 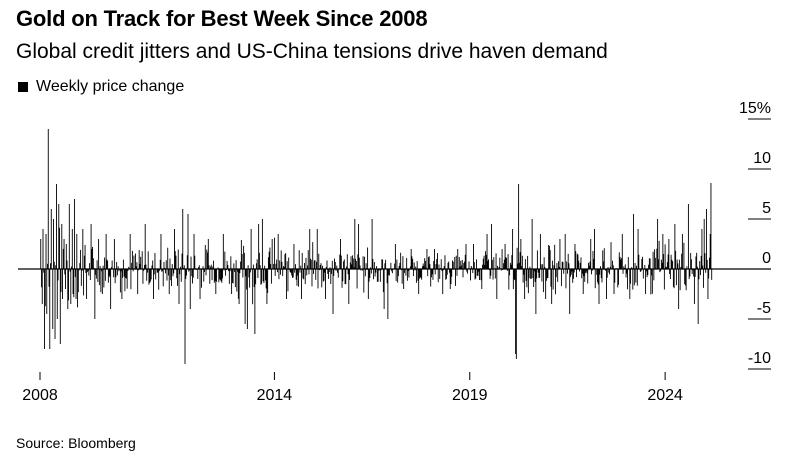 I want to click on legend-swatch, so click(x=23, y=87).